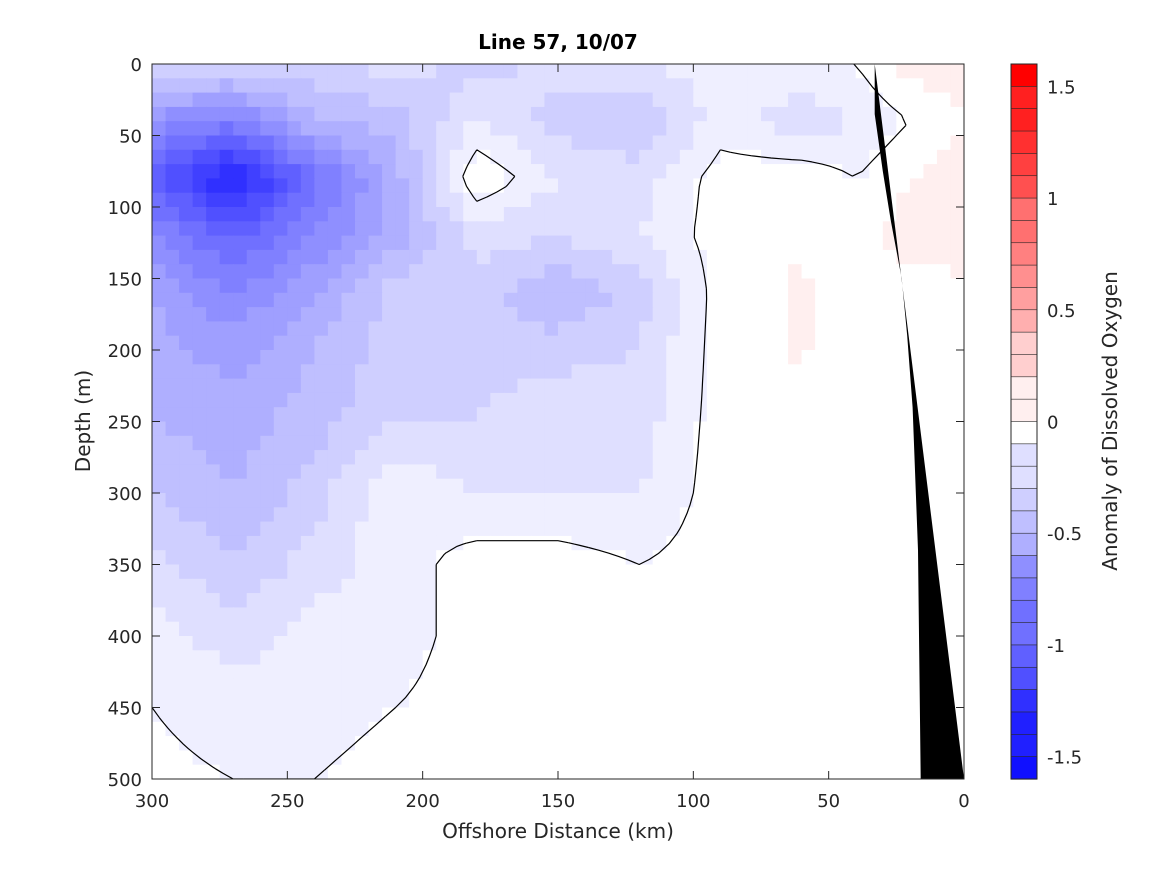  Describe the element at coordinates (422, 801) in the screenshot. I see `x-tick-label: 200` at that location.